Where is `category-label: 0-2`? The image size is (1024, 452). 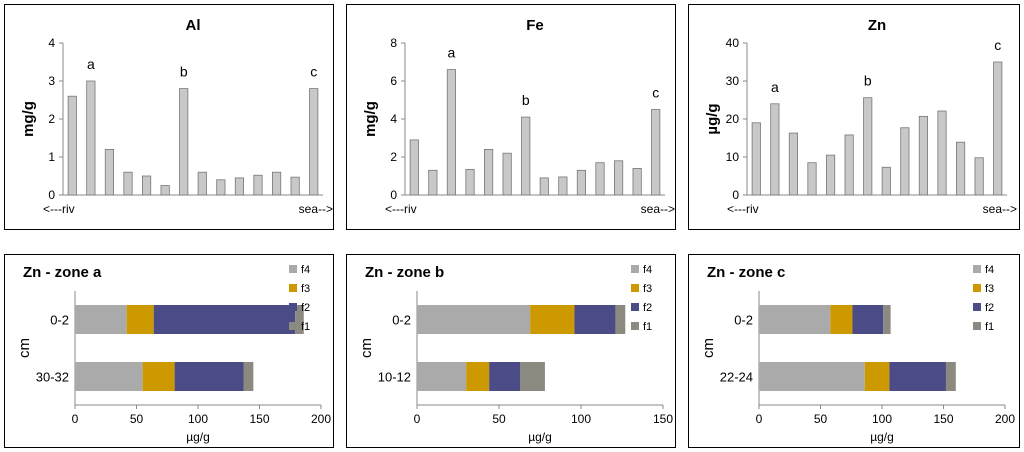 category-label: 0-2 is located at coordinates (401, 320).